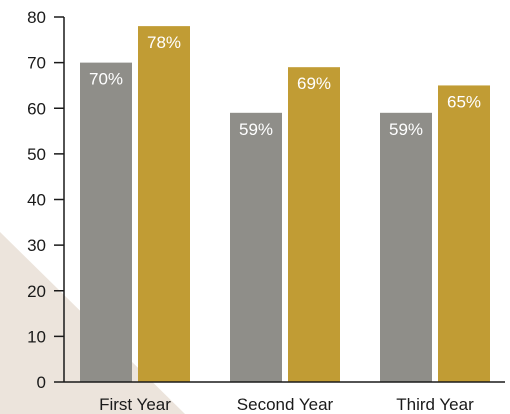 Image resolution: width=510 pixels, height=414 pixels. I want to click on x-category-label: Second Year, so click(285, 404).